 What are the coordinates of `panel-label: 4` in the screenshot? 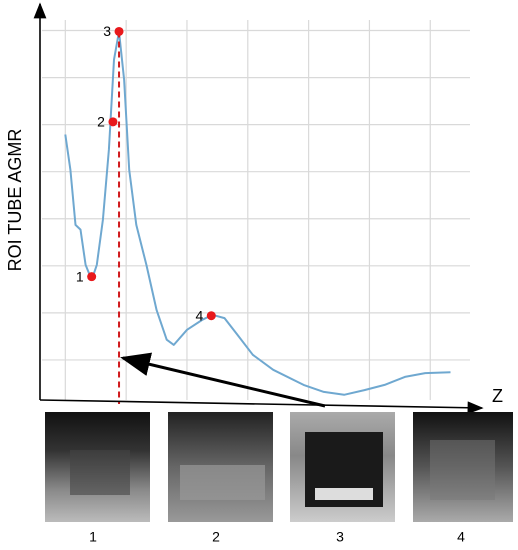 It's located at (461, 537).